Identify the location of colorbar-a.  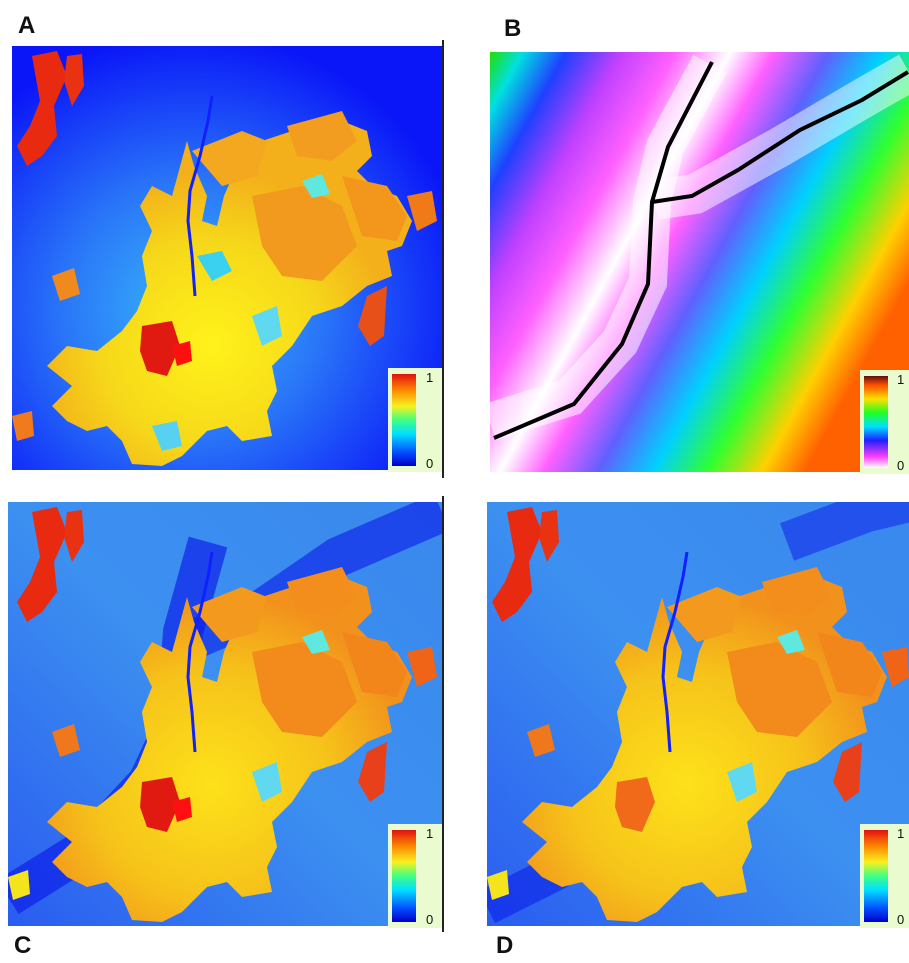
(415, 420).